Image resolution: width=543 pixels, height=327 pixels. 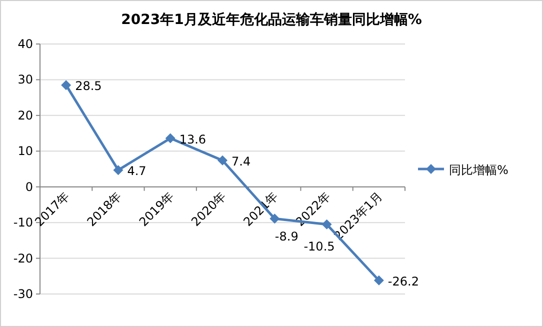 What do you see at coordinates (88, 86) in the screenshot?
I see `data-label: 28.5` at bounding box center [88, 86].